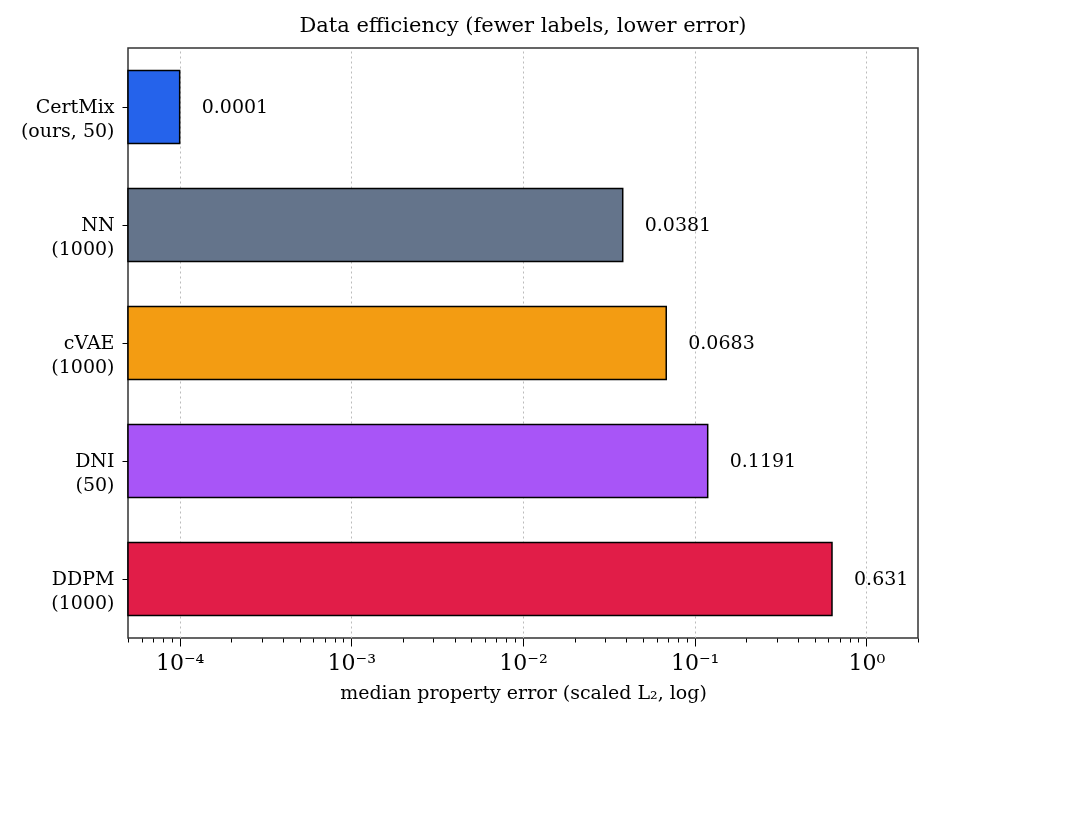 The width and height of the screenshot is (1077, 839). What do you see at coordinates (83, 590) in the screenshot?
I see `y-tick-label: DDPM (1000)` at bounding box center [83, 590].